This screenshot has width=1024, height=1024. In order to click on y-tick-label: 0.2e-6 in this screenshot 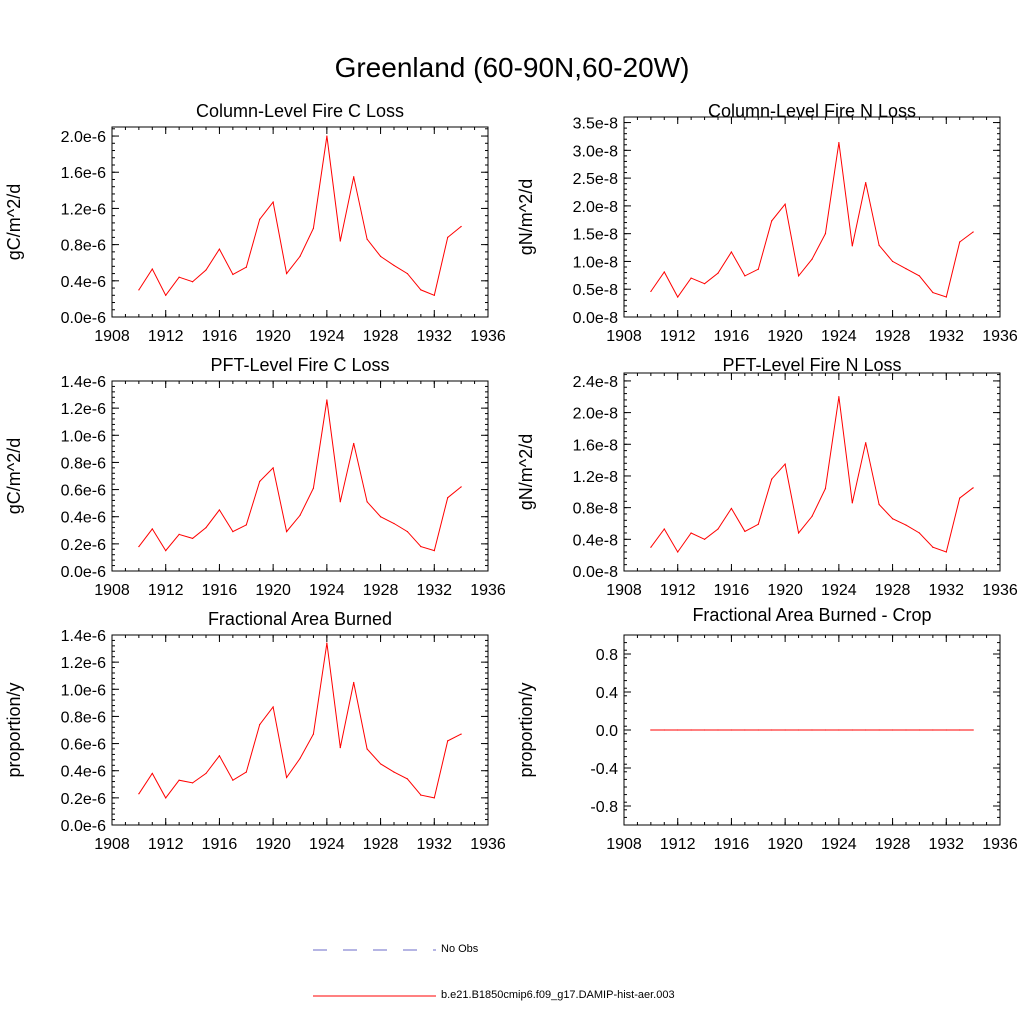, I will do `click(83, 799)`.